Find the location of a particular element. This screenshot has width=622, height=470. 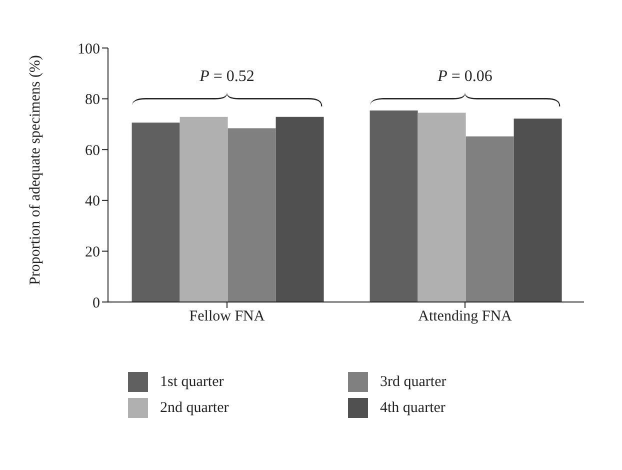

annotation: P = 0.06 is located at coordinates (464, 77).